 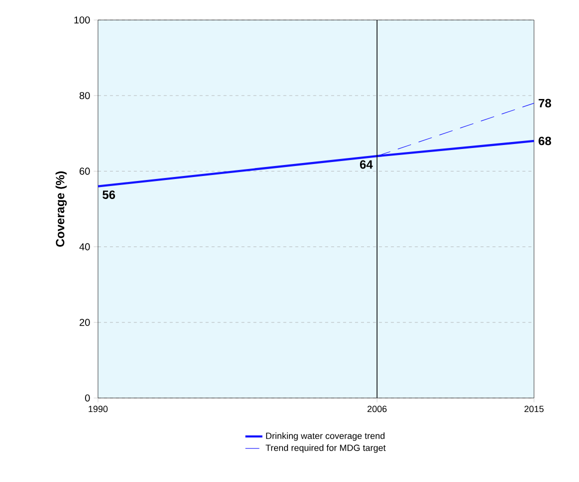 What do you see at coordinates (325, 436) in the screenshot?
I see `legend-label: Drinking water coverage trend` at bounding box center [325, 436].